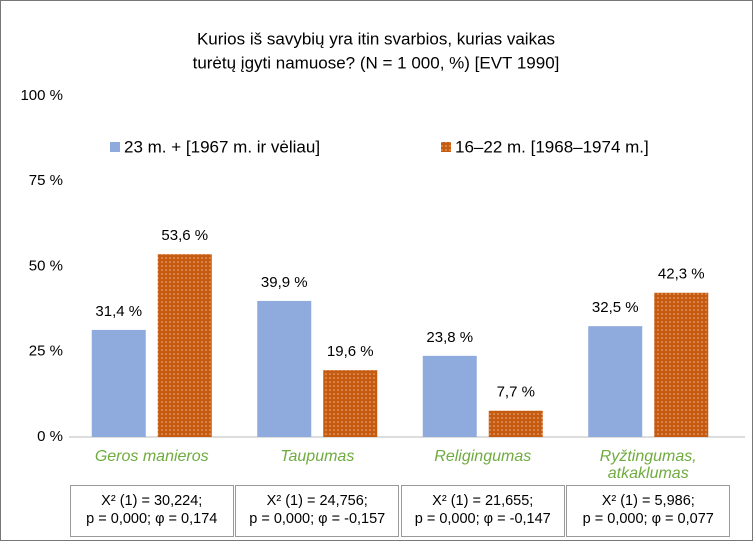 The image size is (753, 541). I want to click on stat-line: p = 0,000; φ = 0,174, so click(152, 519).